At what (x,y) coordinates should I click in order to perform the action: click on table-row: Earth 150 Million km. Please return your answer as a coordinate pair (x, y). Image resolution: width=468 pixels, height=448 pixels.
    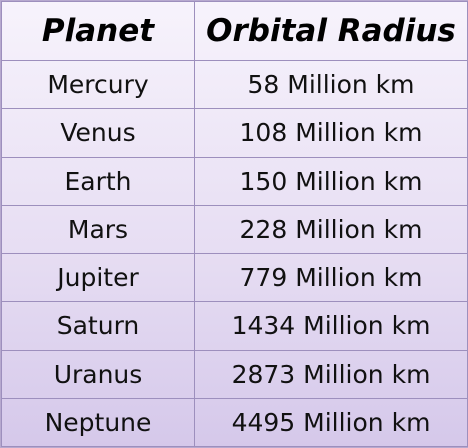
    Looking at the image, I should click on (234, 181).